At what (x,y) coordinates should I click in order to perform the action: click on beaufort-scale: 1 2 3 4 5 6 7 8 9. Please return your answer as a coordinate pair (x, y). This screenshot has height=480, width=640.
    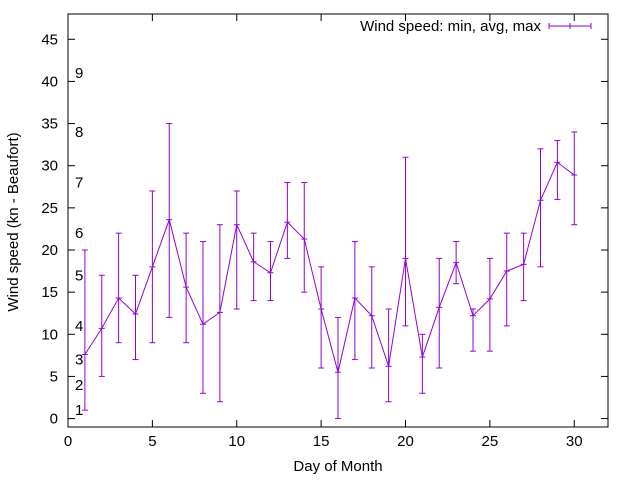
    Looking at the image, I should click on (79, 242).